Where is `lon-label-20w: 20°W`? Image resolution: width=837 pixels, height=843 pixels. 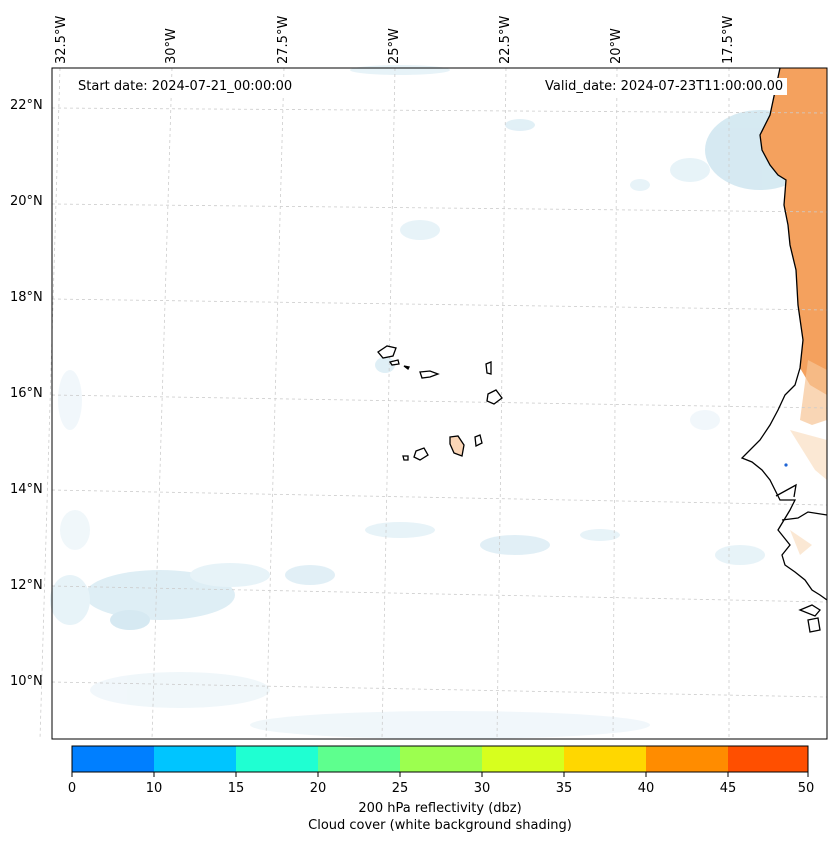 lon-label-20w: 20°W is located at coordinates (616, 46).